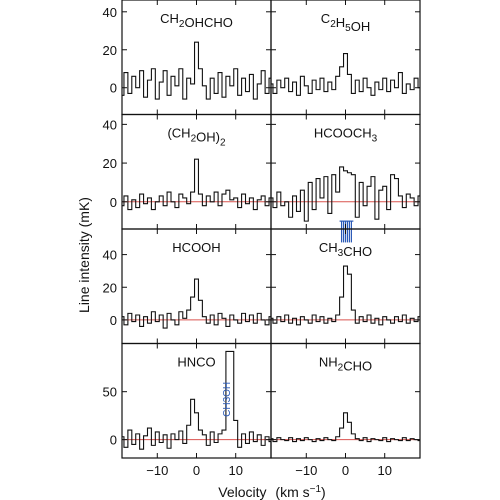 The width and height of the screenshot is (500, 500). I want to click on x-axis-label-exponent: −1, so click(316, 489).